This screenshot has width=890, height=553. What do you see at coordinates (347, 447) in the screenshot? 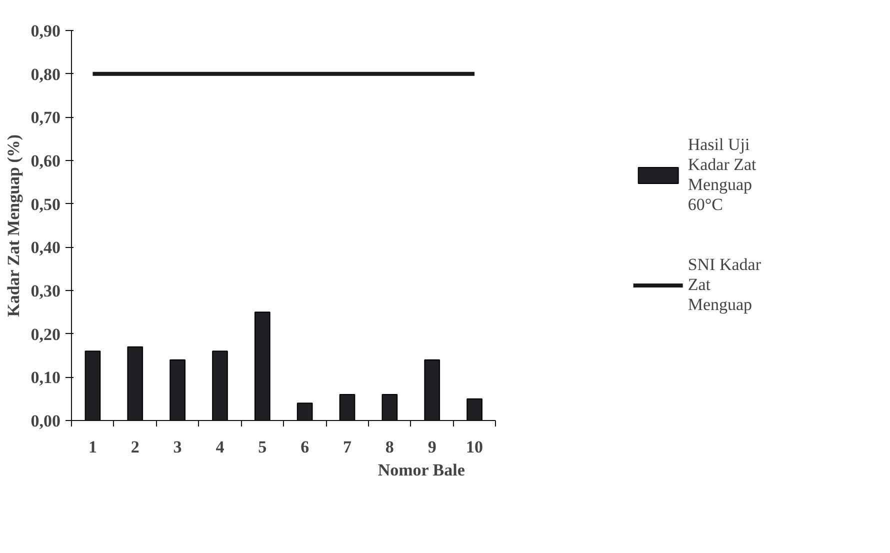
I see `x-tick-label: 7` at bounding box center [347, 447].